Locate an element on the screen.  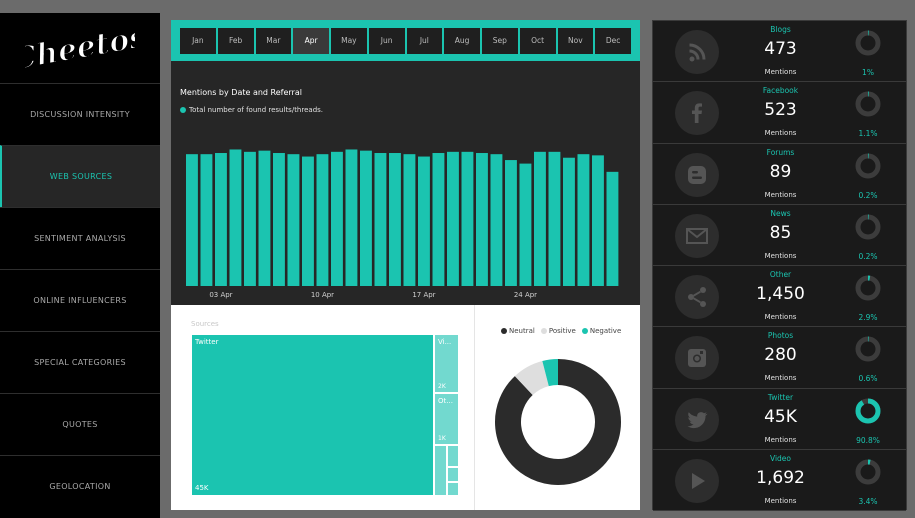
treemap-other: Ot... 1K is located at coordinates (446, 419).